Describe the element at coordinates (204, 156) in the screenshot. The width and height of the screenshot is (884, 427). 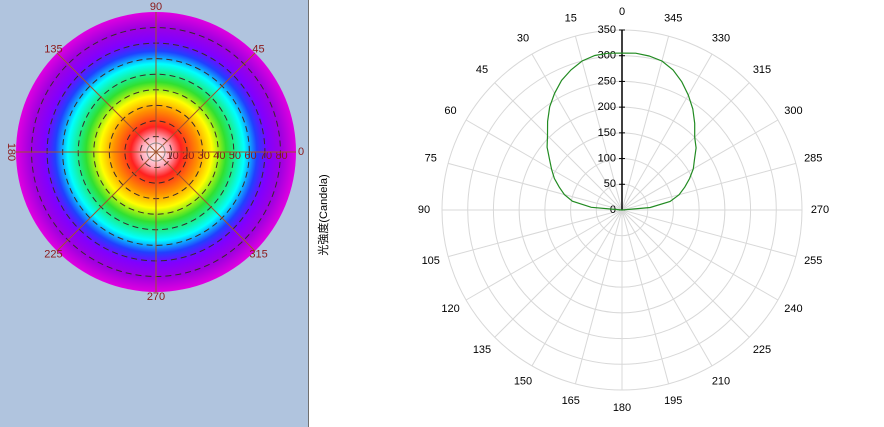
I see `radial-tick-label: 30` at that location.